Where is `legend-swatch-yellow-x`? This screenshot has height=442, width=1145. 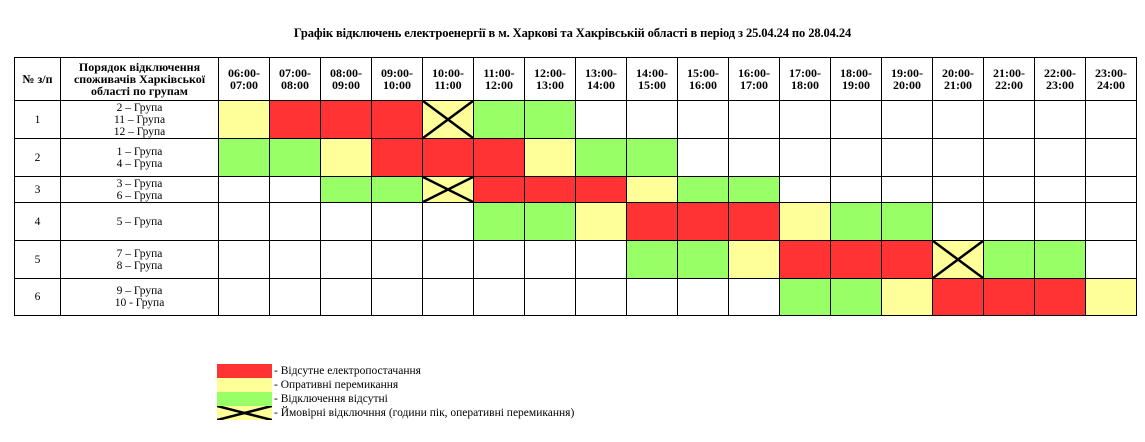
legend-swatch-yellow-x is located at coordinates (244, 413).